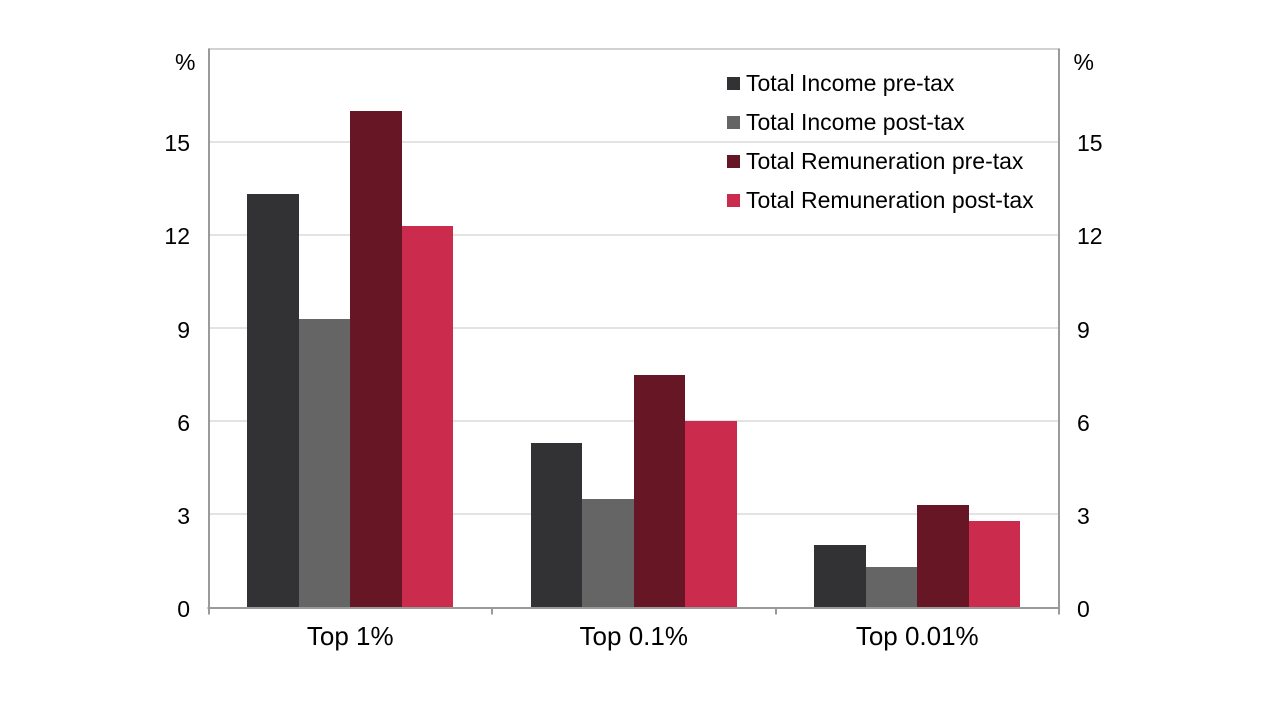 Image resolution: width=1280 pixels, height=720 pixels. Describe the element at coordinates (1083, 609) in the screenshot. I see `y-tick-label-right: 0` at that location.